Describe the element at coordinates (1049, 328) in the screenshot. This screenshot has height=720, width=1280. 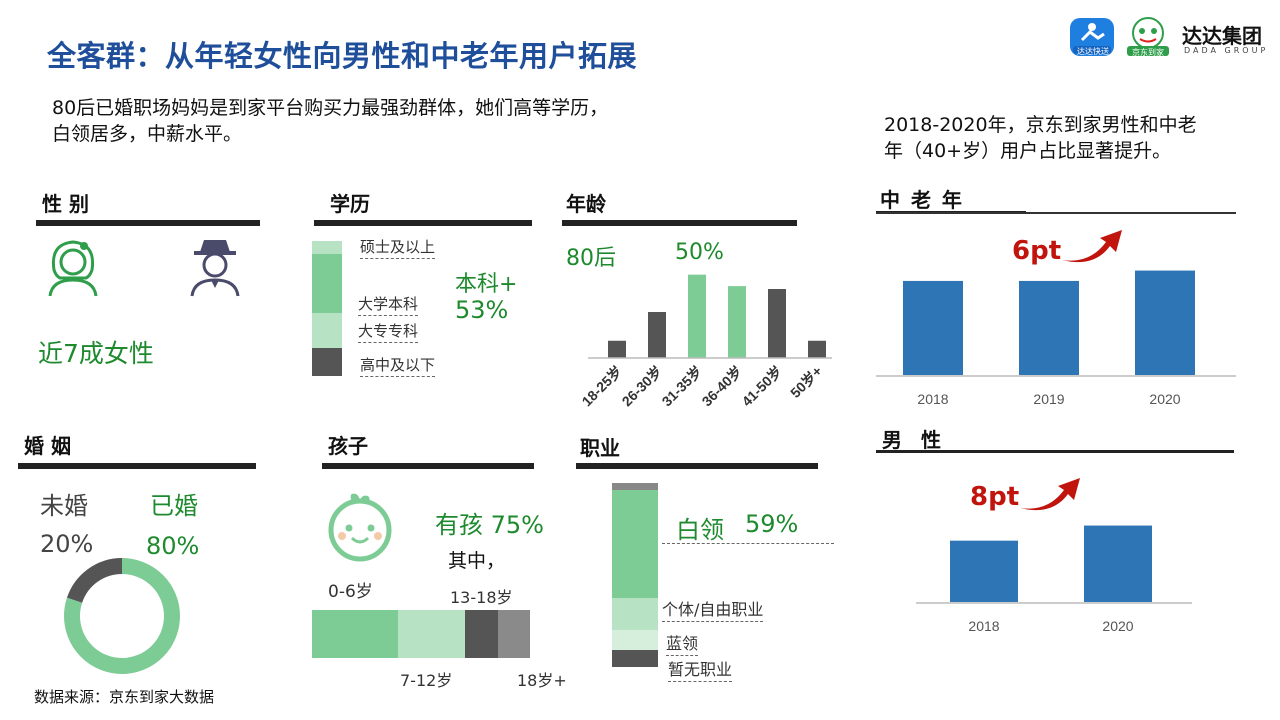
I see `elderly-bar-2019` at that location.